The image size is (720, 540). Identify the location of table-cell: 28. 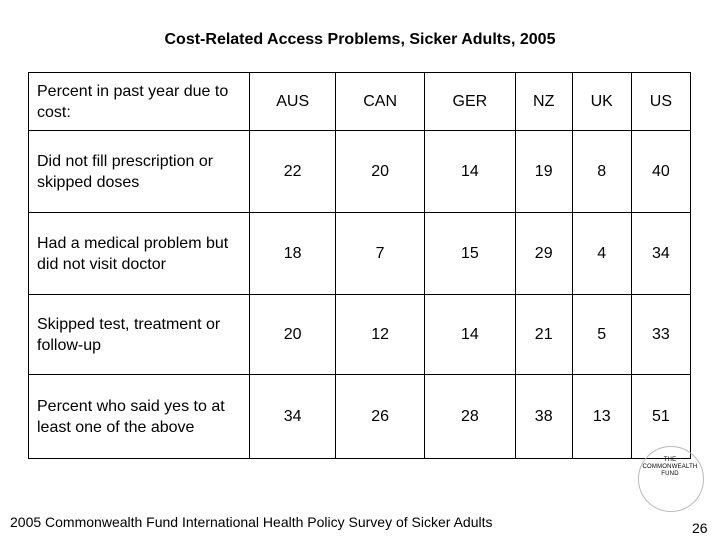
(469, 416).